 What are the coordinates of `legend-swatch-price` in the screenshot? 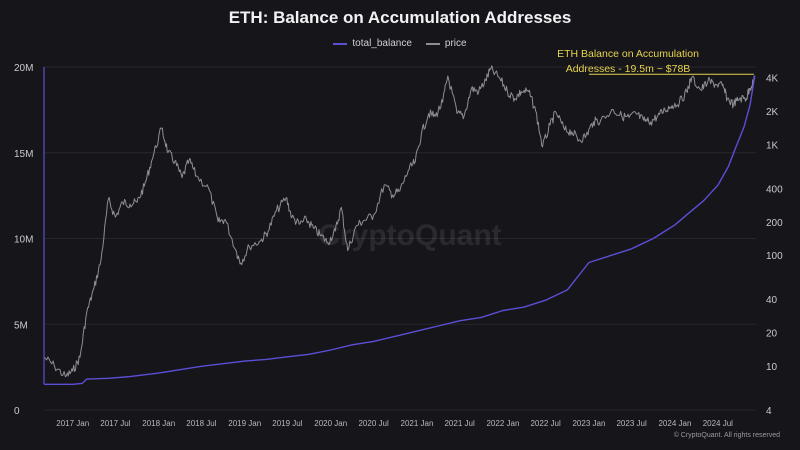 It's located at (432, 43).